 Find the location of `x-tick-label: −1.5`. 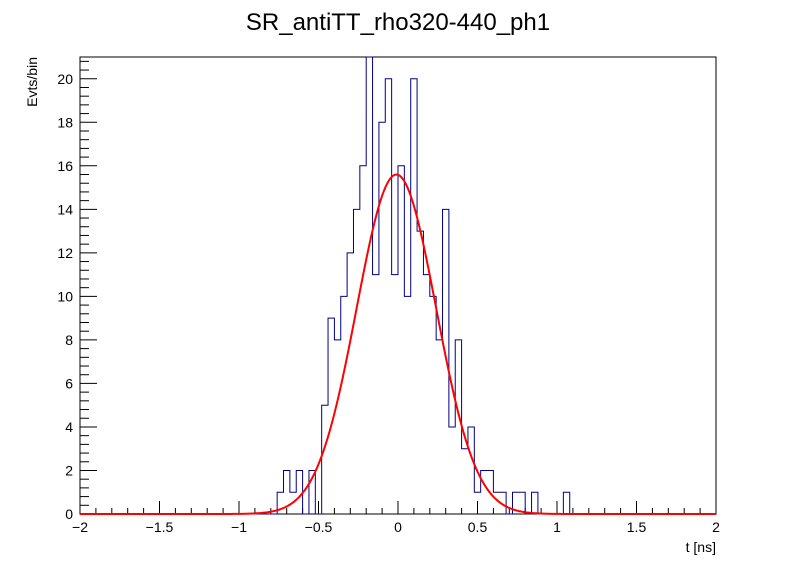

x-tick-label: −1.5 is located at coordinates (160, 527).